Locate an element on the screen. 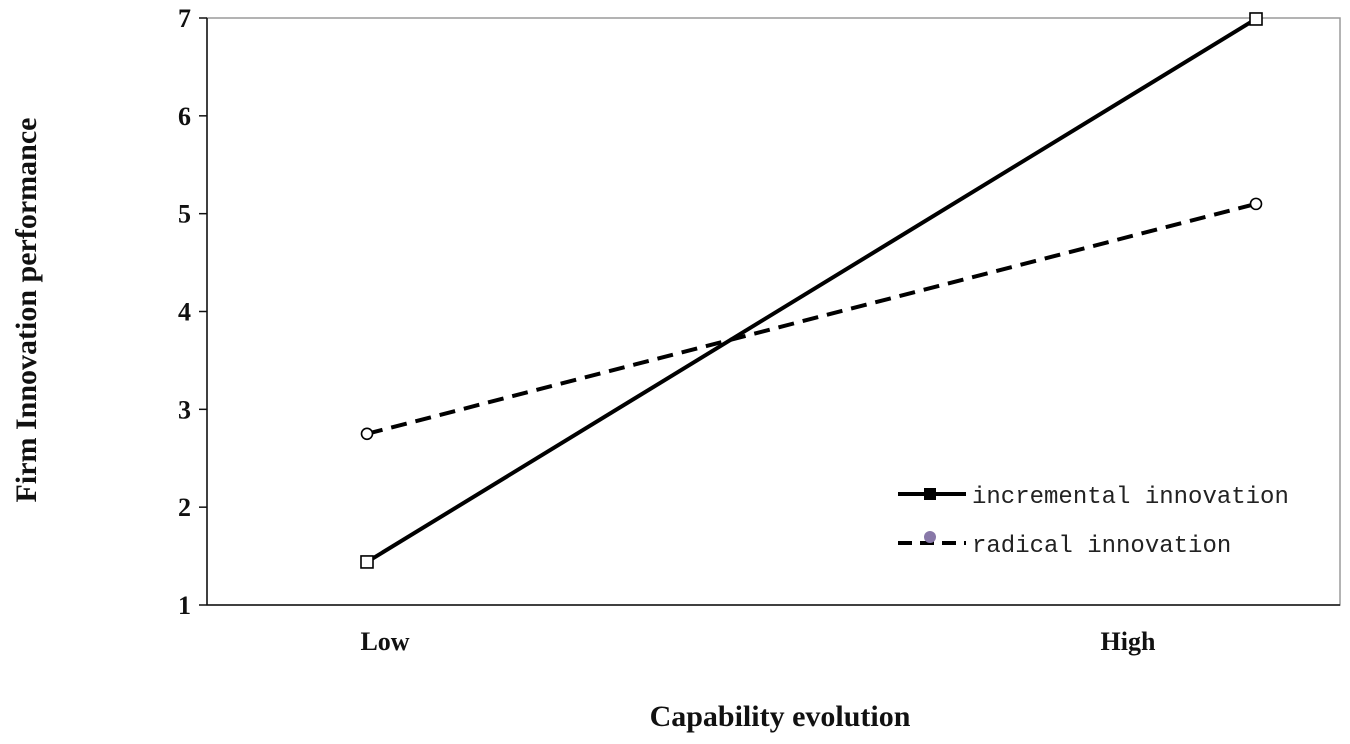 The image size is (1350, 744). y-axis-ticks: 1 2 3 4 5 6 7 is located at coordinates (192, 312).